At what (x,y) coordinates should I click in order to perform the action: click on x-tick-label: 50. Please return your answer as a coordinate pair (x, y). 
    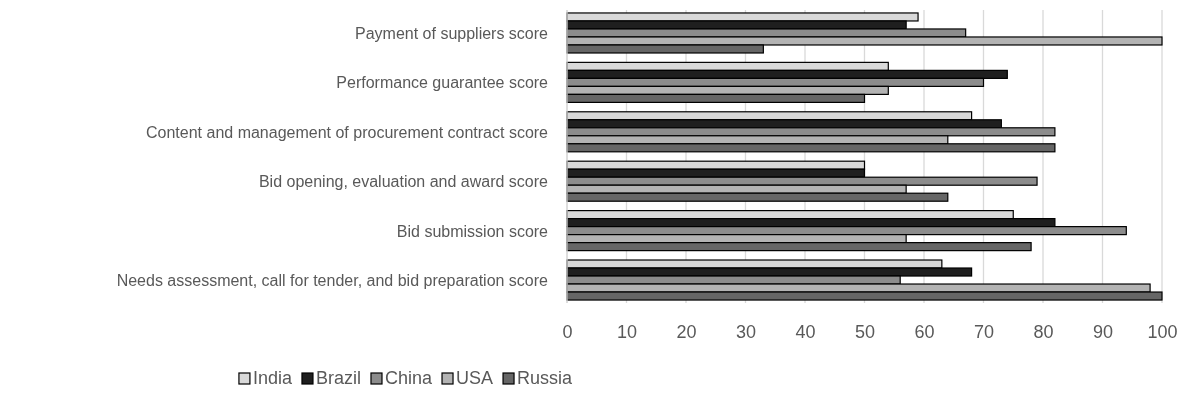
    Looking at the image, I should click on (865, 331).